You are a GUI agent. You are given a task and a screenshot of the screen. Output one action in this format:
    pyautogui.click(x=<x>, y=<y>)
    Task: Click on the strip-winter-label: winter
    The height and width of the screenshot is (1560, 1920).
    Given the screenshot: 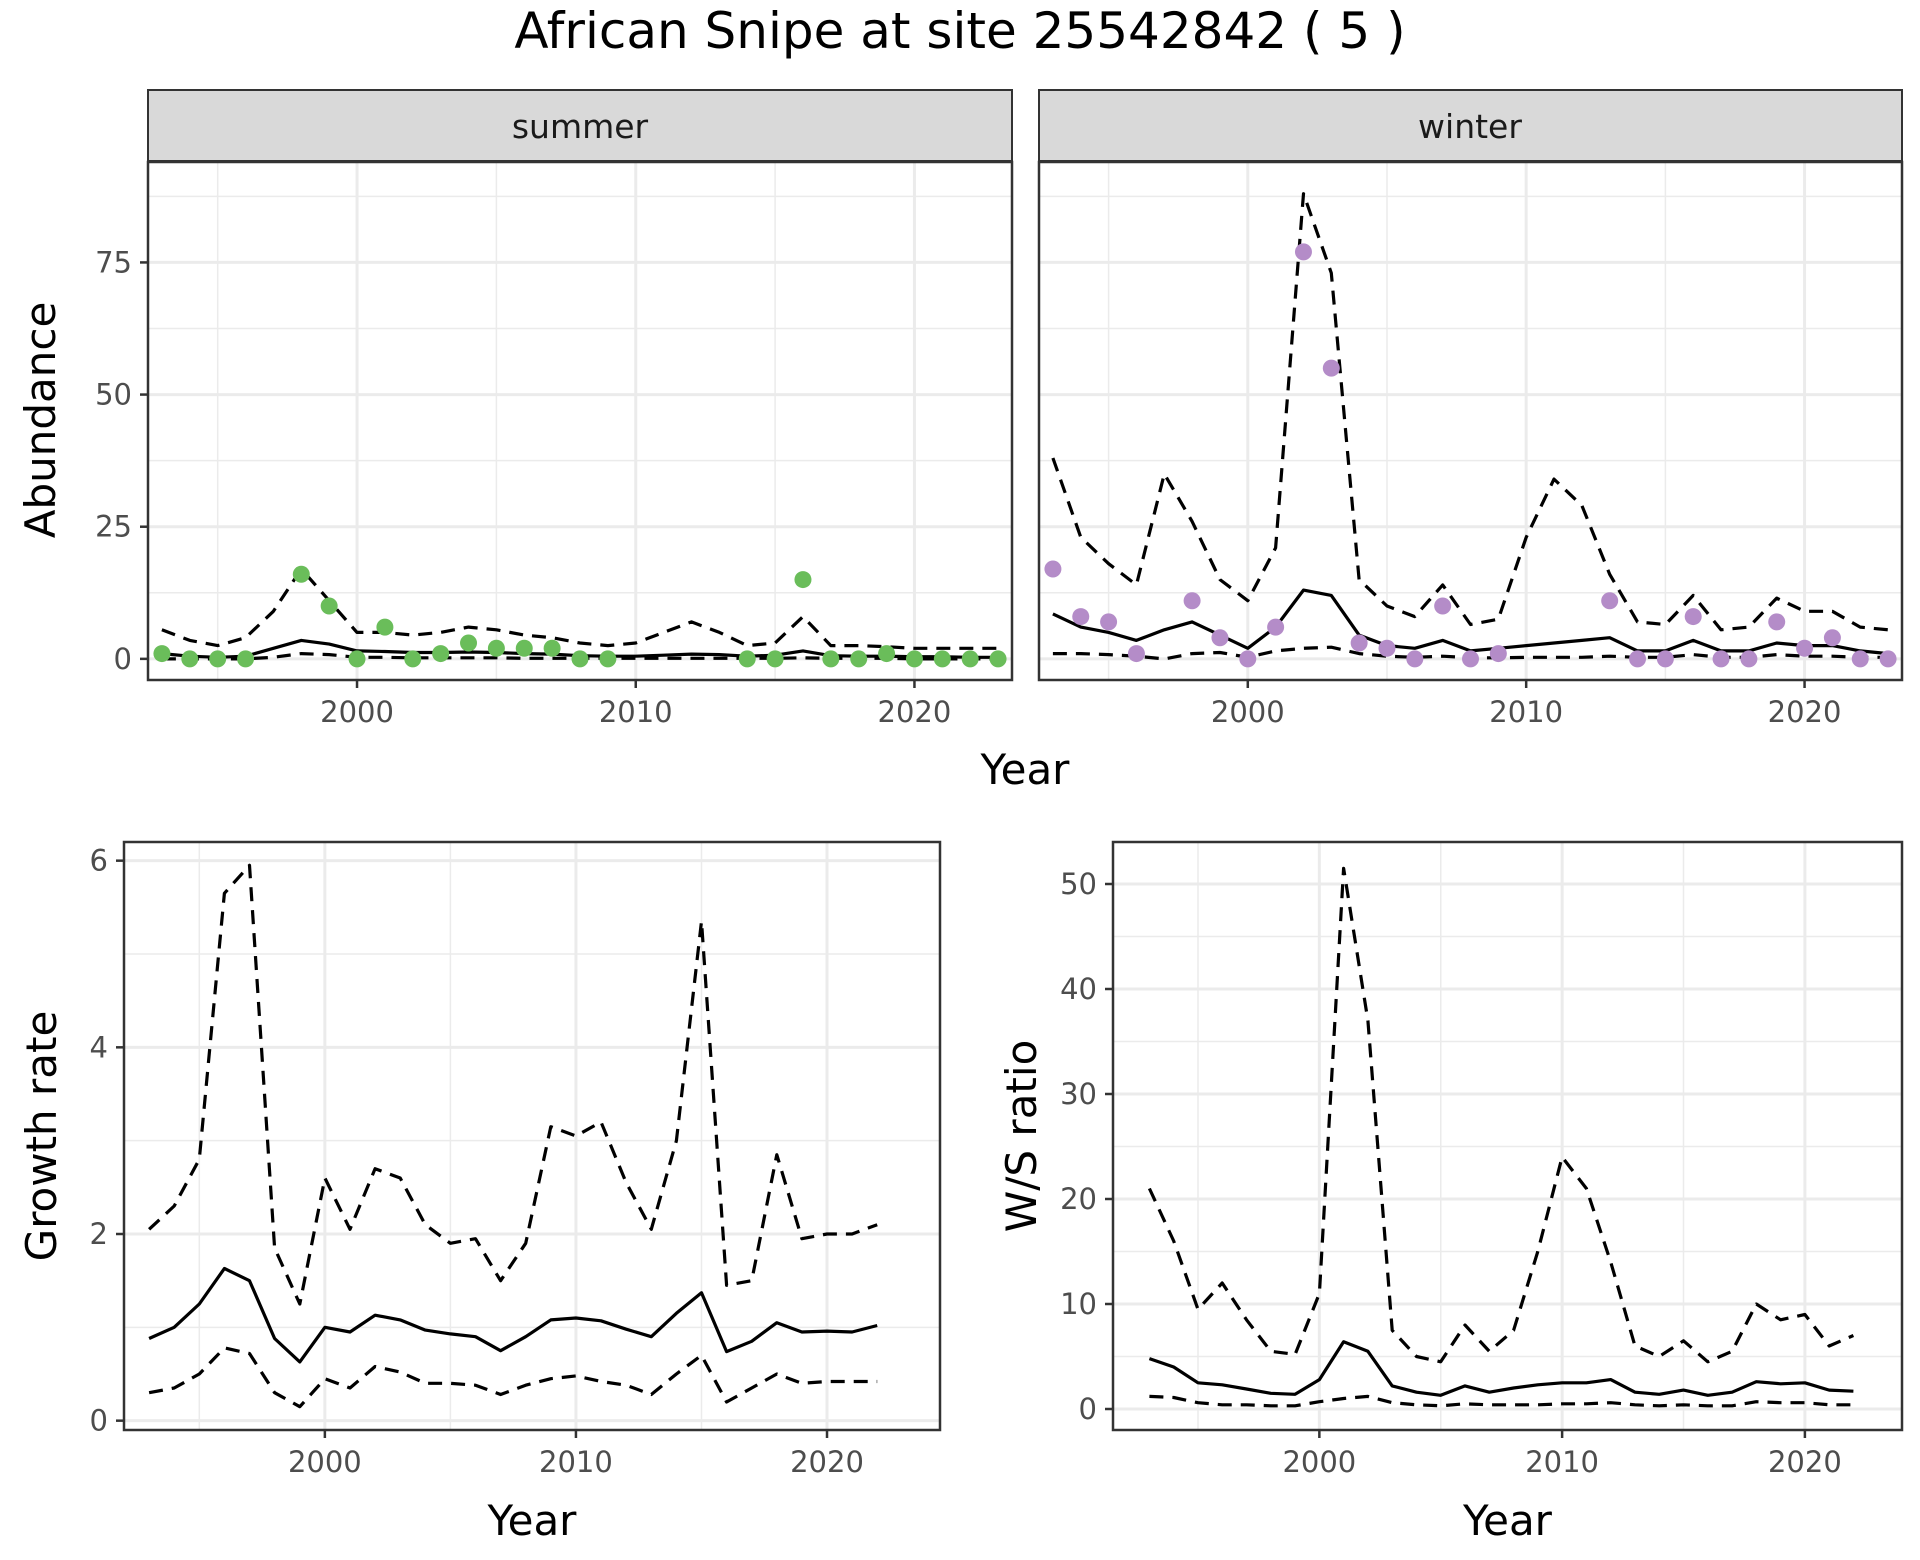 What is the action you would take?
    pyautogui.click(x=1470, y=126)
    